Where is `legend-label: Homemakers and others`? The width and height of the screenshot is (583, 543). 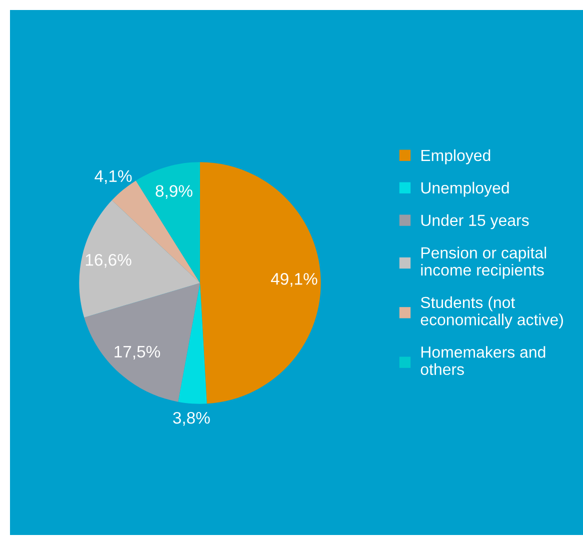
legend-label: Homemakers and others is located at coordinates (483, 361).